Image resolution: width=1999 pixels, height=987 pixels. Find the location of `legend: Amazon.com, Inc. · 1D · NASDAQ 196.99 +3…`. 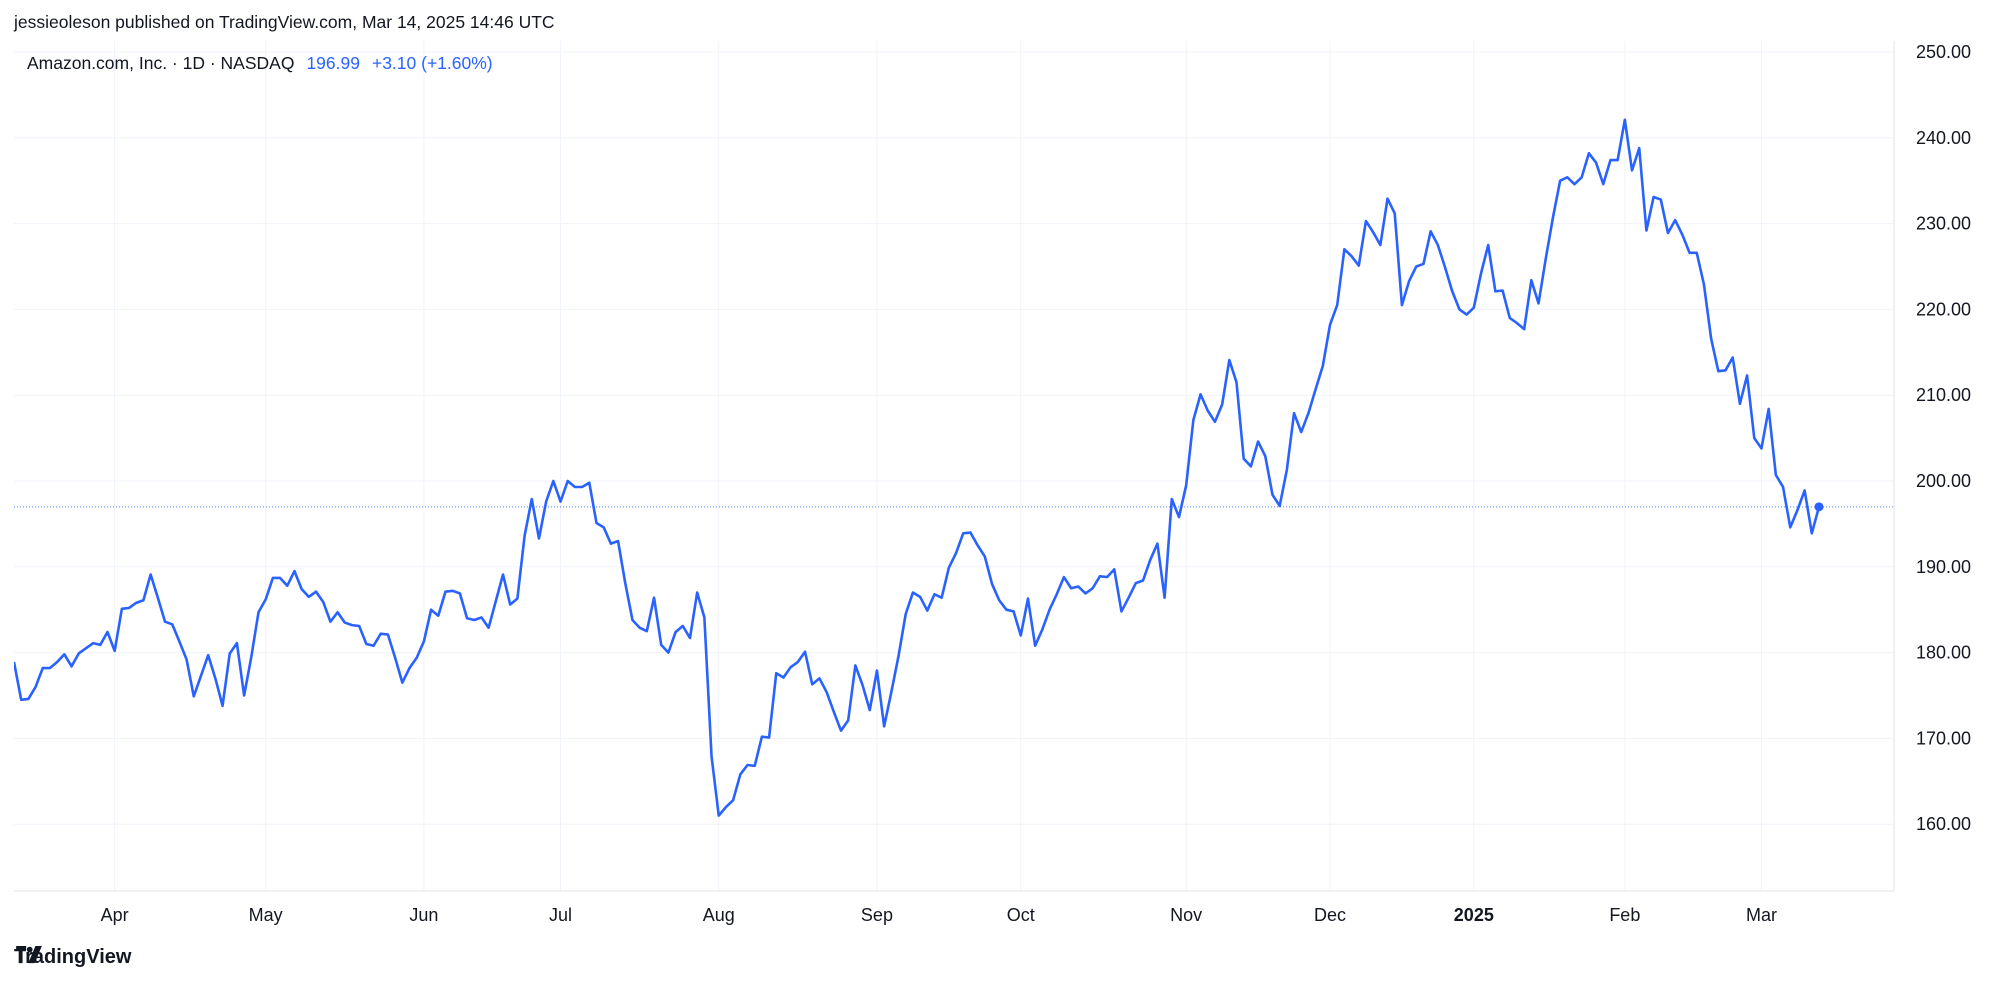

legend: Amazon.com, Inc. · 1D · NASDAQ 196.99 +3… is located at coordinates (260, 63).